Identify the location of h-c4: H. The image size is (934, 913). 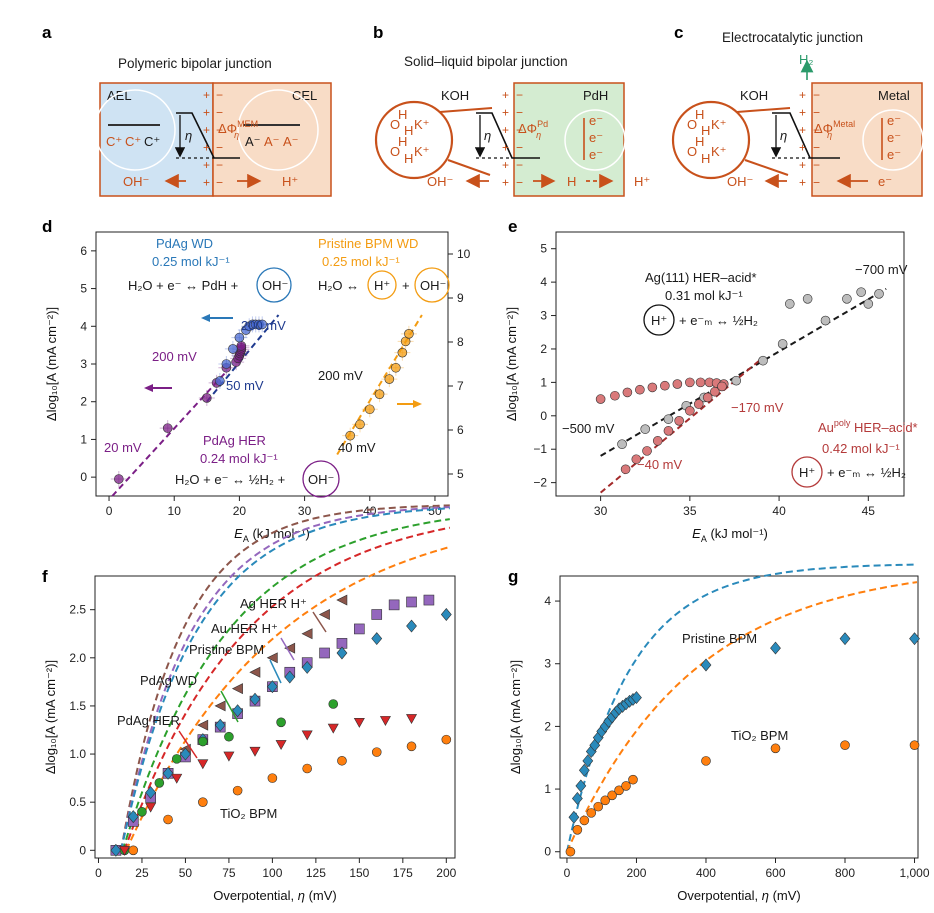
(705, 158).